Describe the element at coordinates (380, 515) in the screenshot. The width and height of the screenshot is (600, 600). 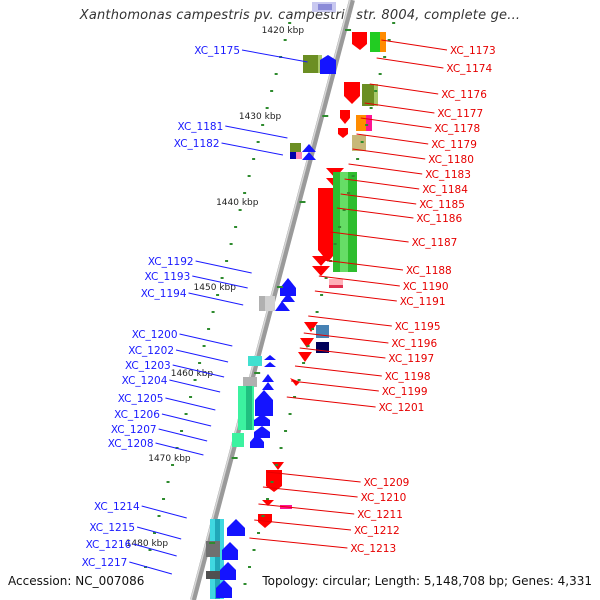
I see `gene-label-xc1211: XC_1211` at that location.